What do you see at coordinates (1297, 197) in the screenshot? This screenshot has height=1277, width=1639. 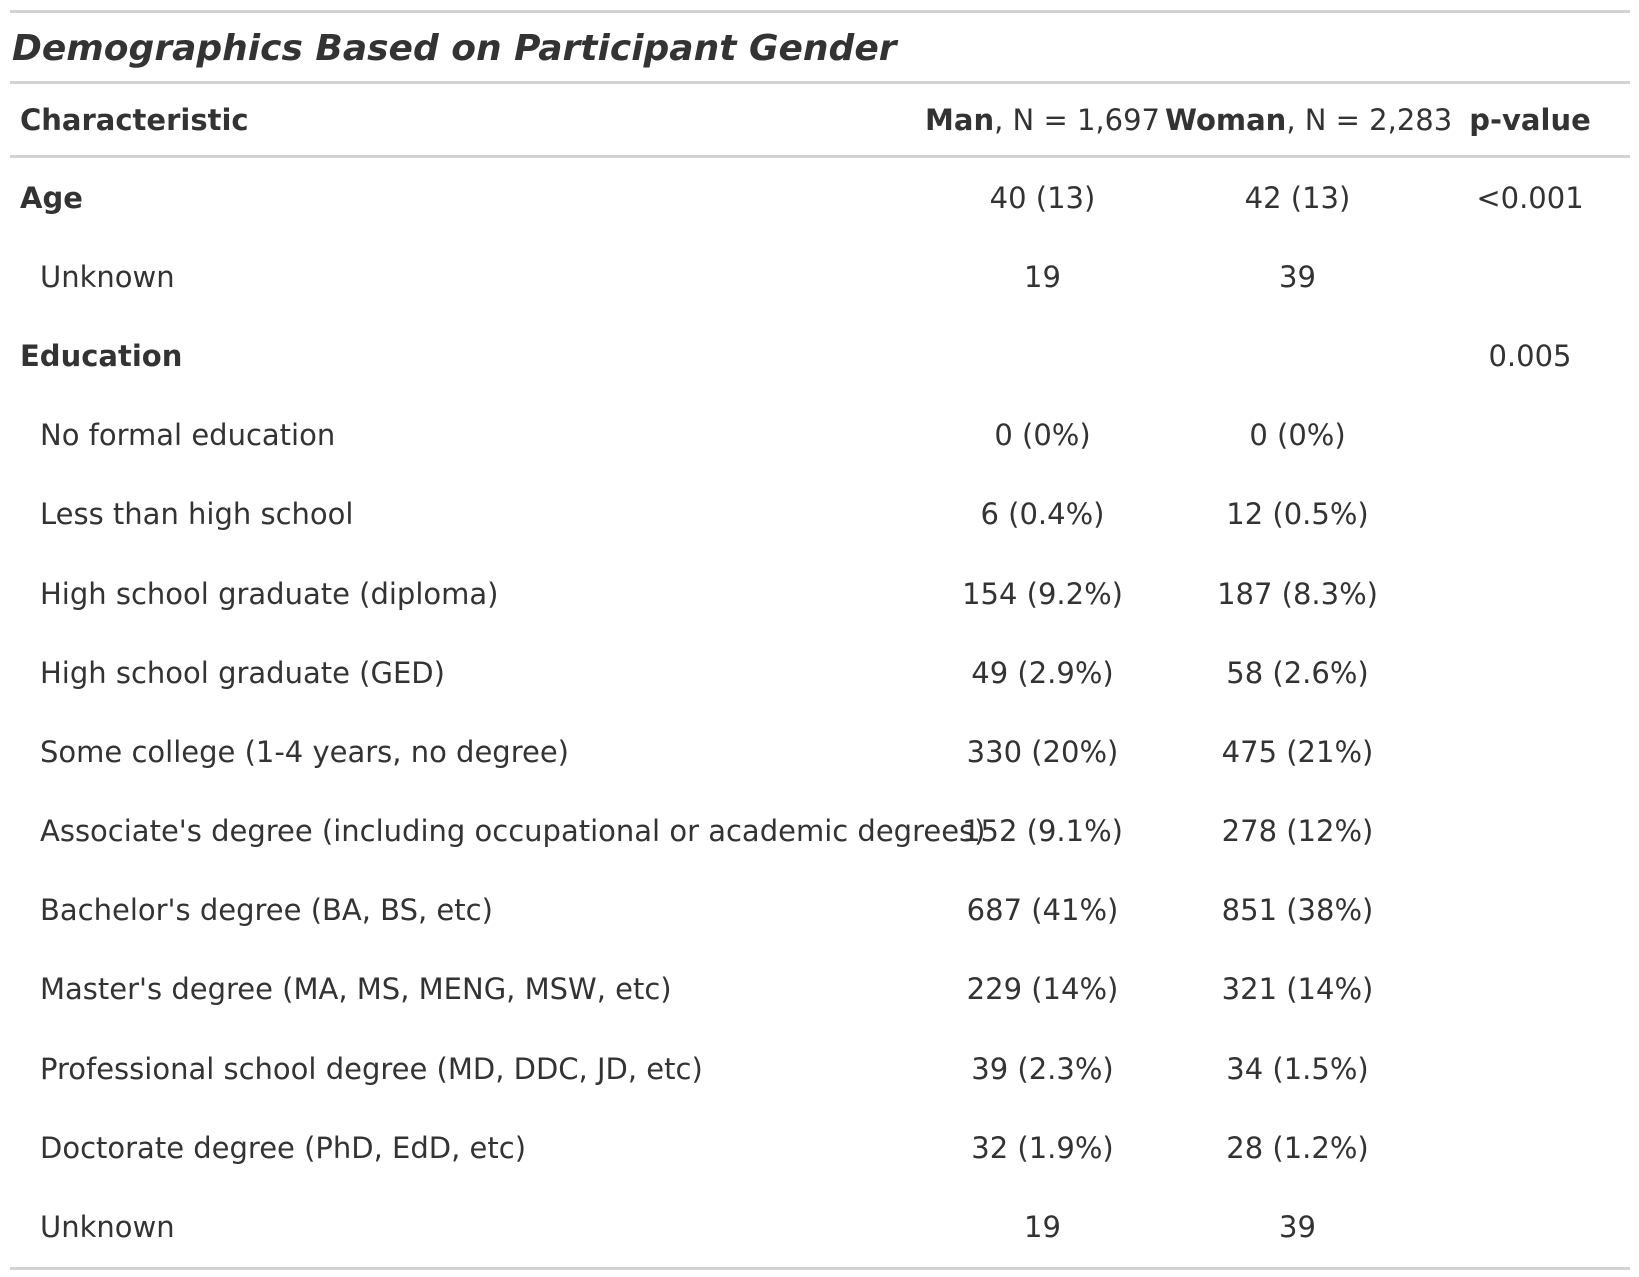 I see `cell-woman: 42 (13)` at bounding box center [1297, 197].